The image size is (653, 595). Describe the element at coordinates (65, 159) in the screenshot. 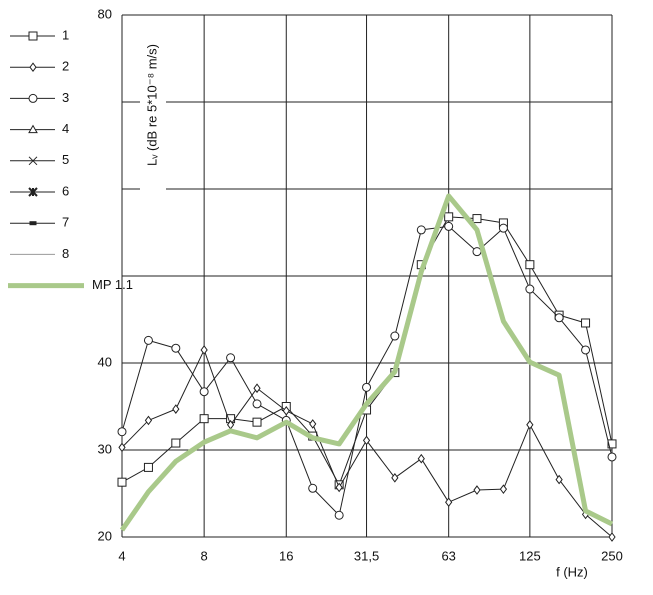

I see `legend-label: 5` at that location.